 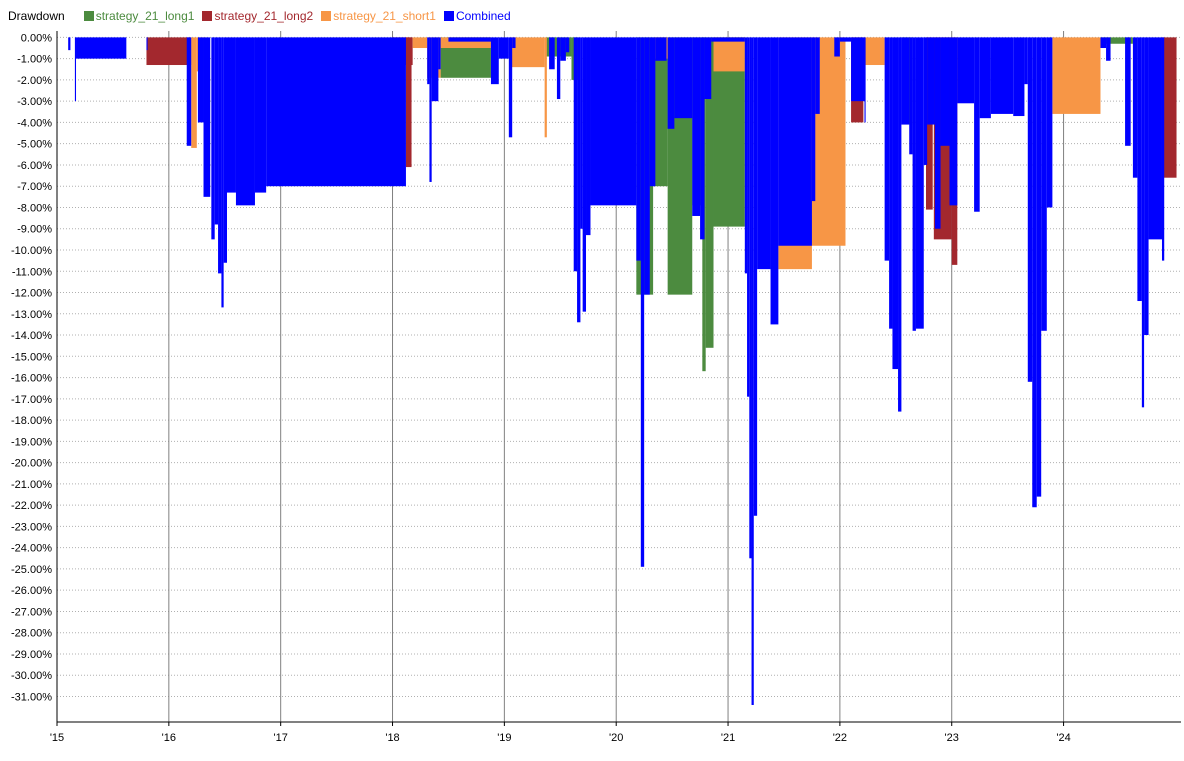 I want to click on y-tick-label: -21.00%, so click(x=31, y=485).